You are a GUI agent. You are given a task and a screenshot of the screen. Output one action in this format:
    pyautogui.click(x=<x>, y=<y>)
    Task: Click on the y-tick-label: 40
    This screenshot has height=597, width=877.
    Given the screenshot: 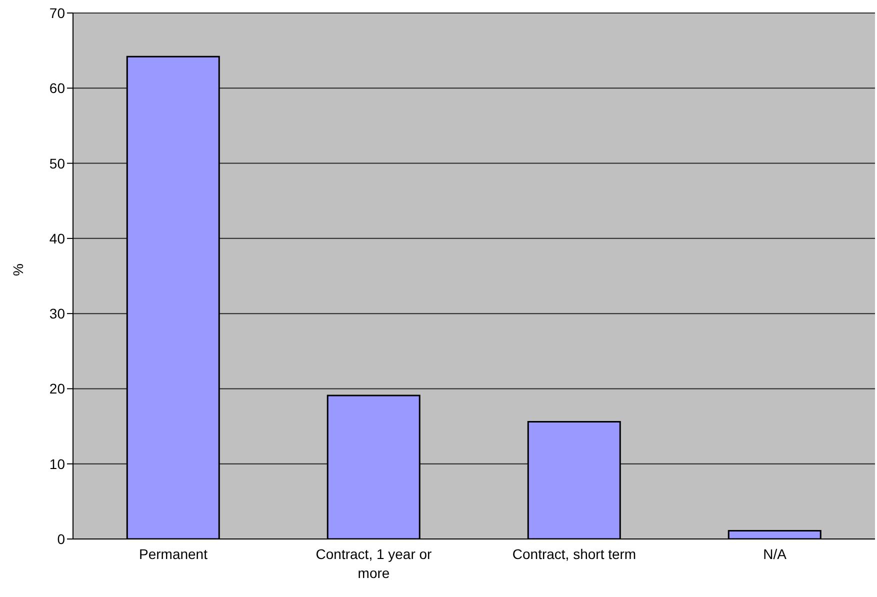 What is the action you would take?
    pyautogui.click(x=57, y=238)
    